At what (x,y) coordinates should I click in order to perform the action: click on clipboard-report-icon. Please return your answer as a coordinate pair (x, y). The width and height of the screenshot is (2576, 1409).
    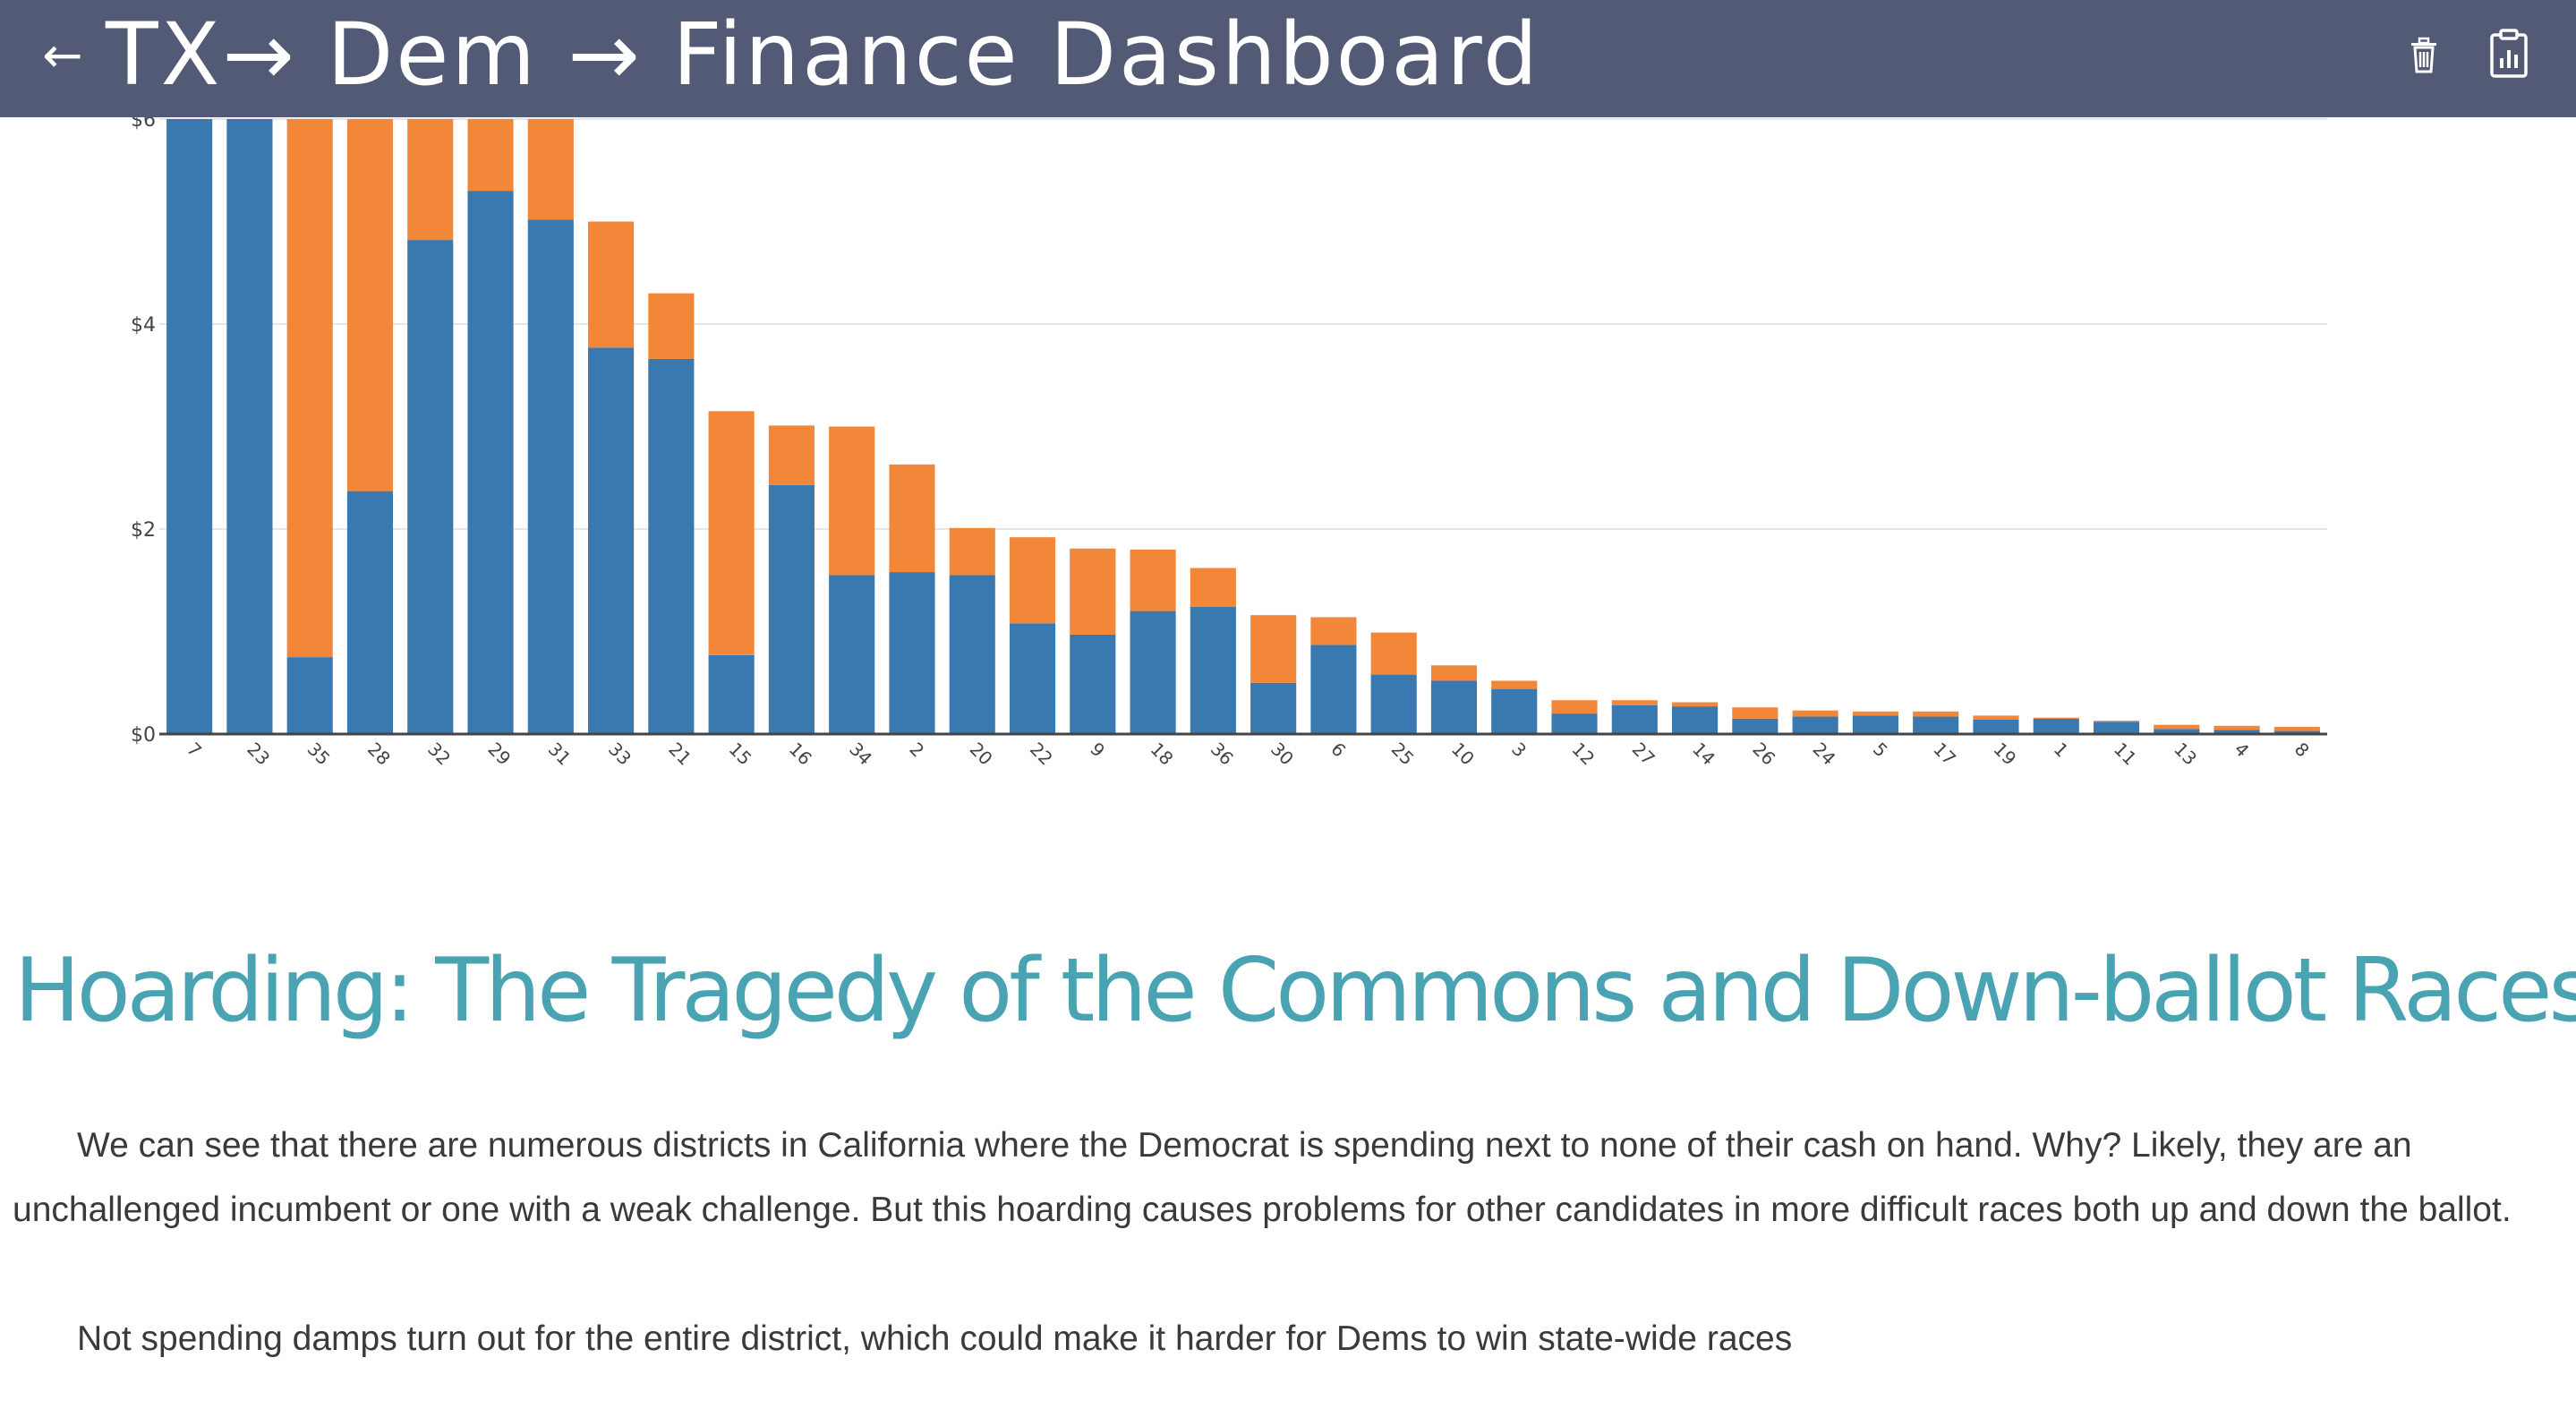
    Looking at the image, I should click on (2509, 54).